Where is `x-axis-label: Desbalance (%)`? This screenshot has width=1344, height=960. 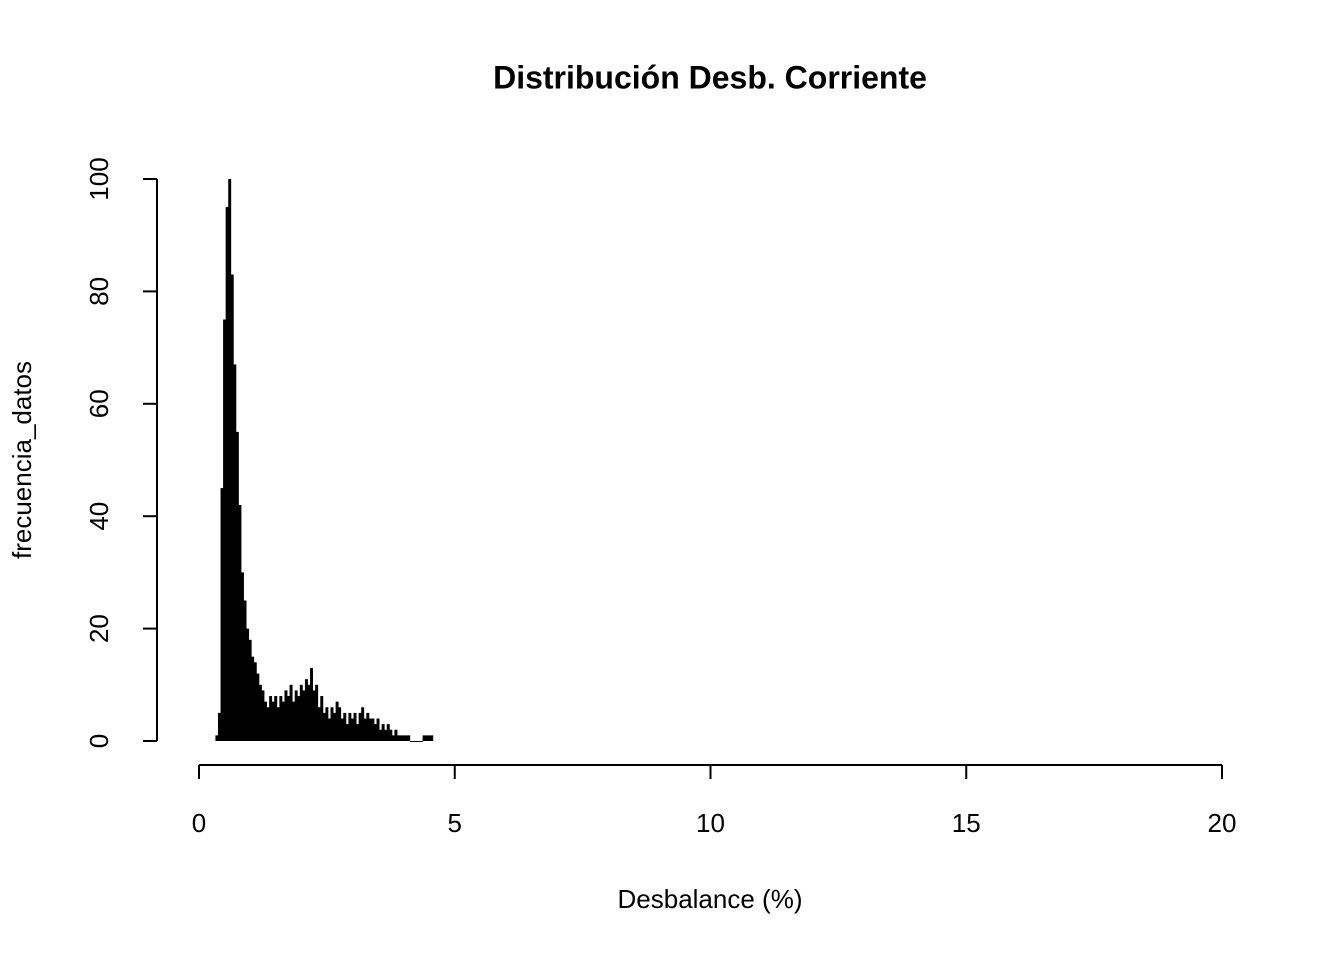
x-axis-label: Desbalance (%) is located at coordinates (710, 899).